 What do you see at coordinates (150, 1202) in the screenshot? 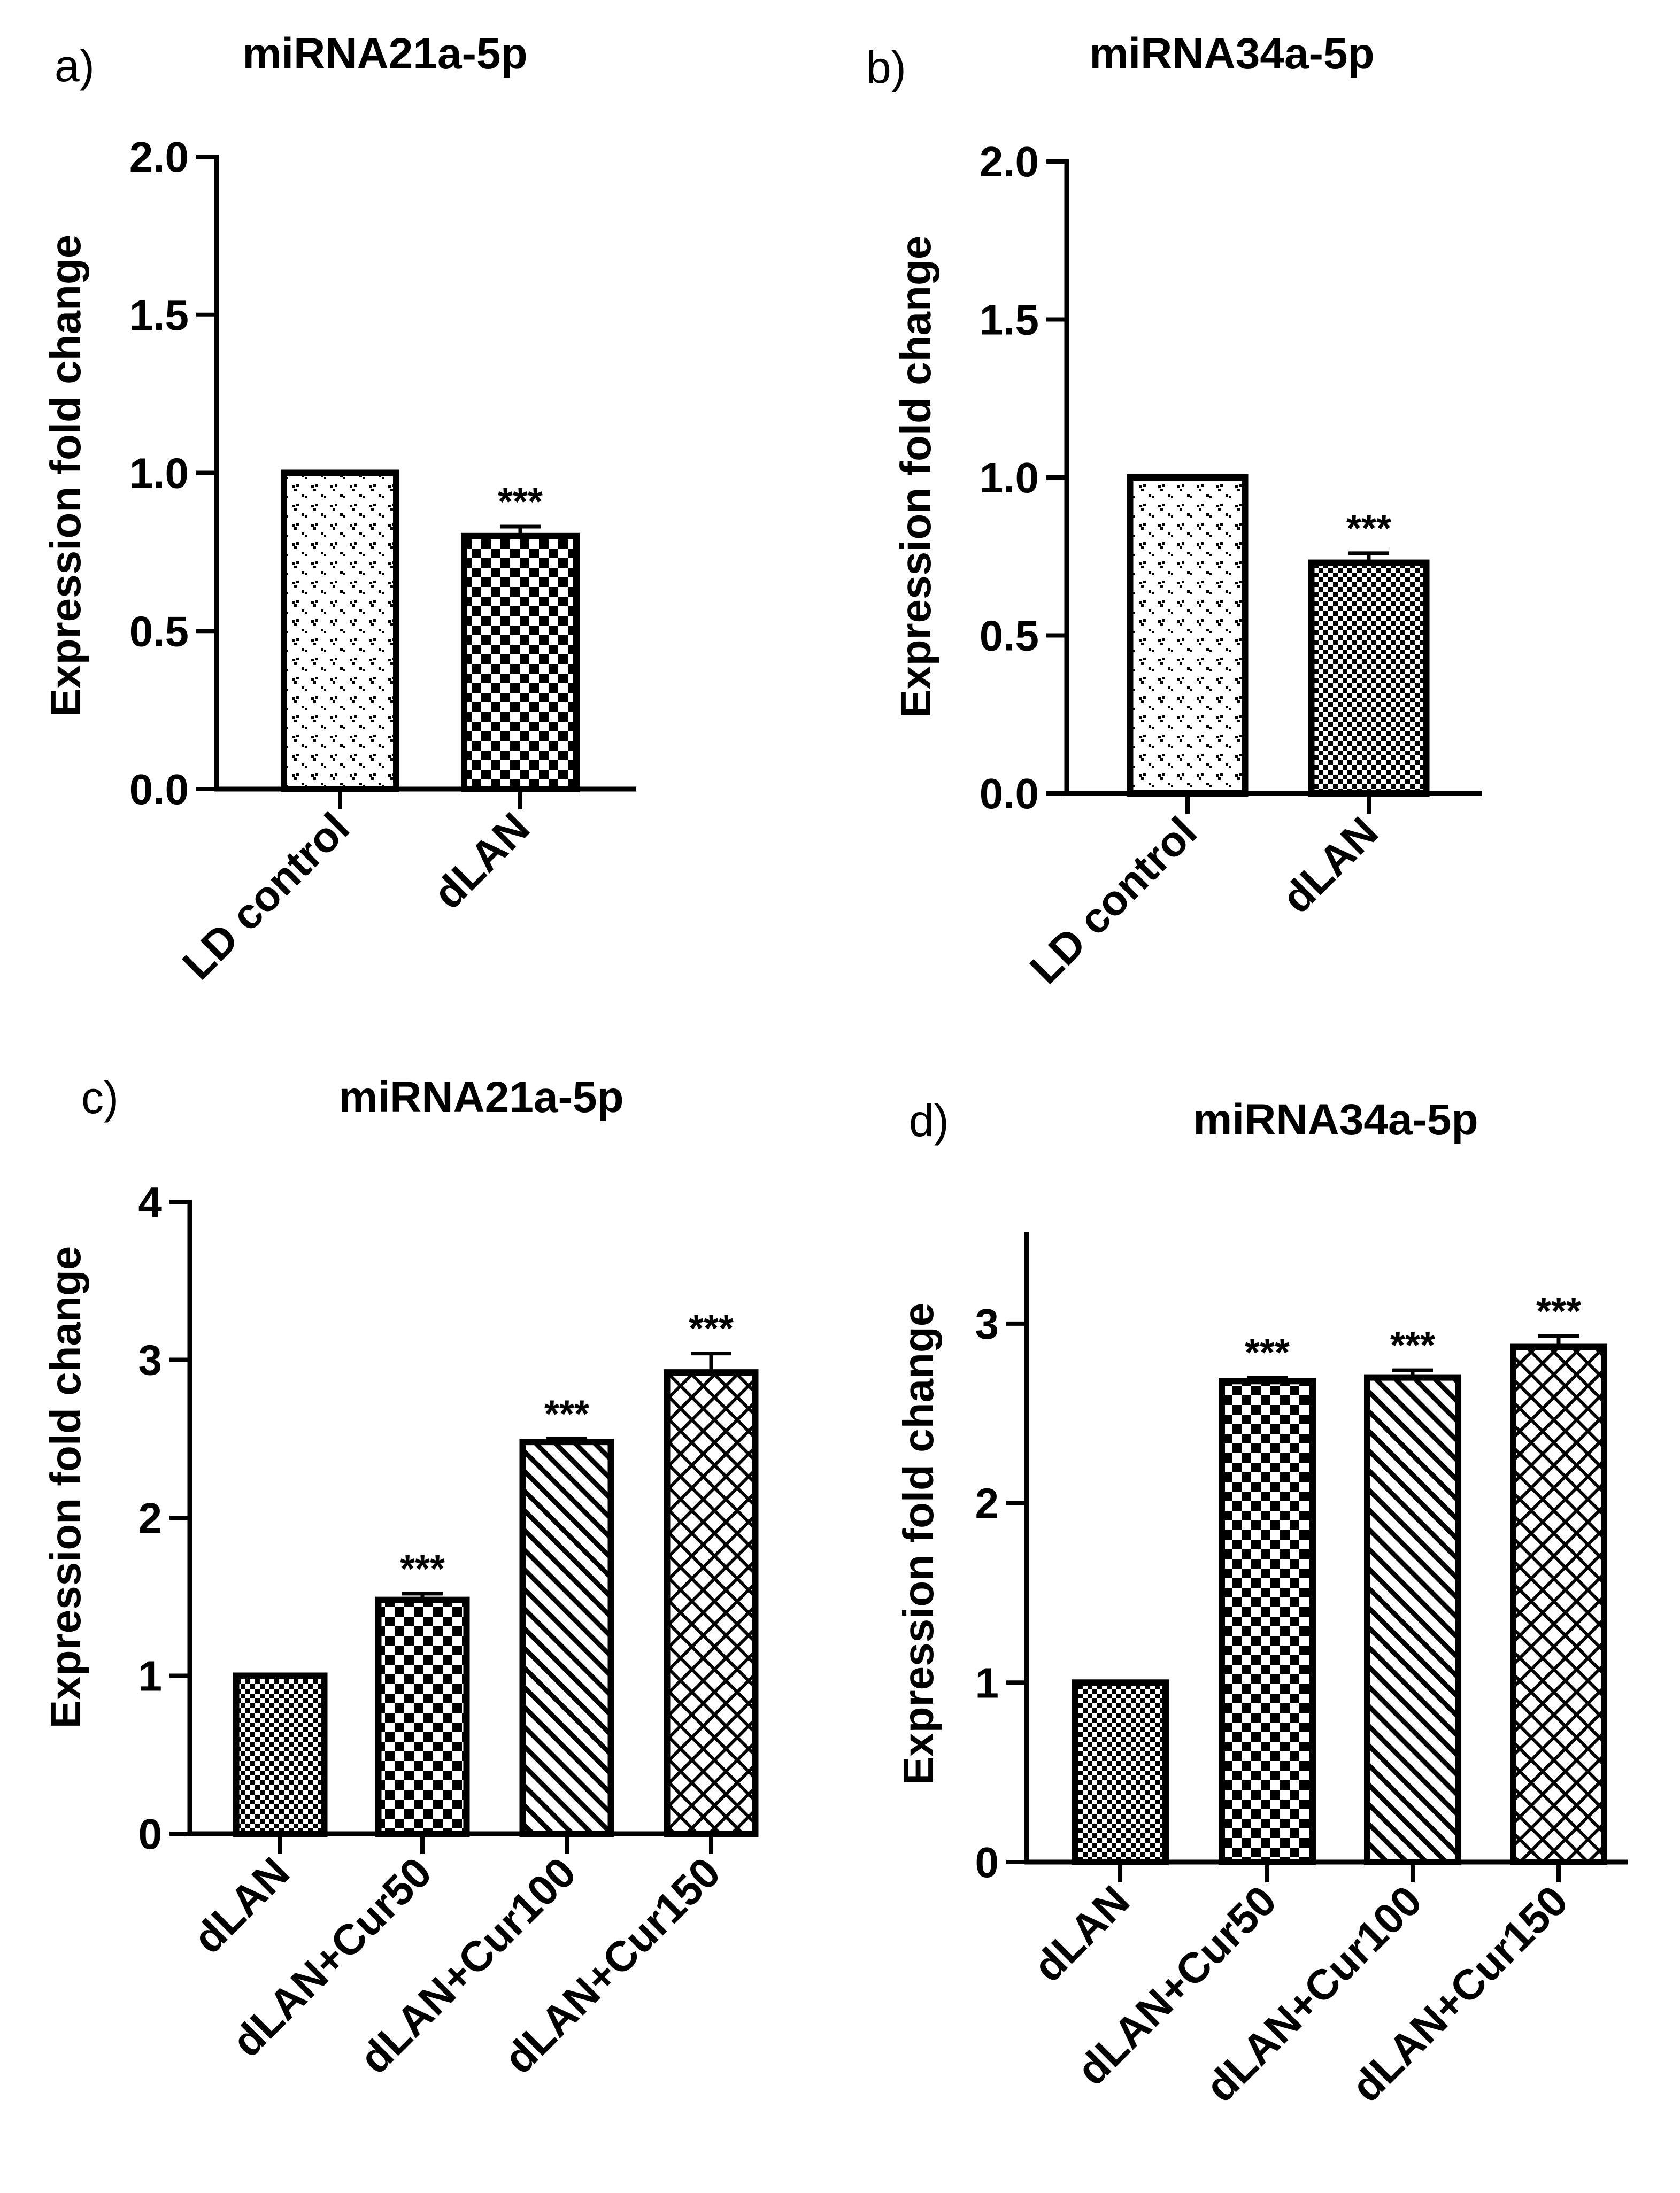
I see `y-tick-label: 4` at bounding box center [150, 1202].